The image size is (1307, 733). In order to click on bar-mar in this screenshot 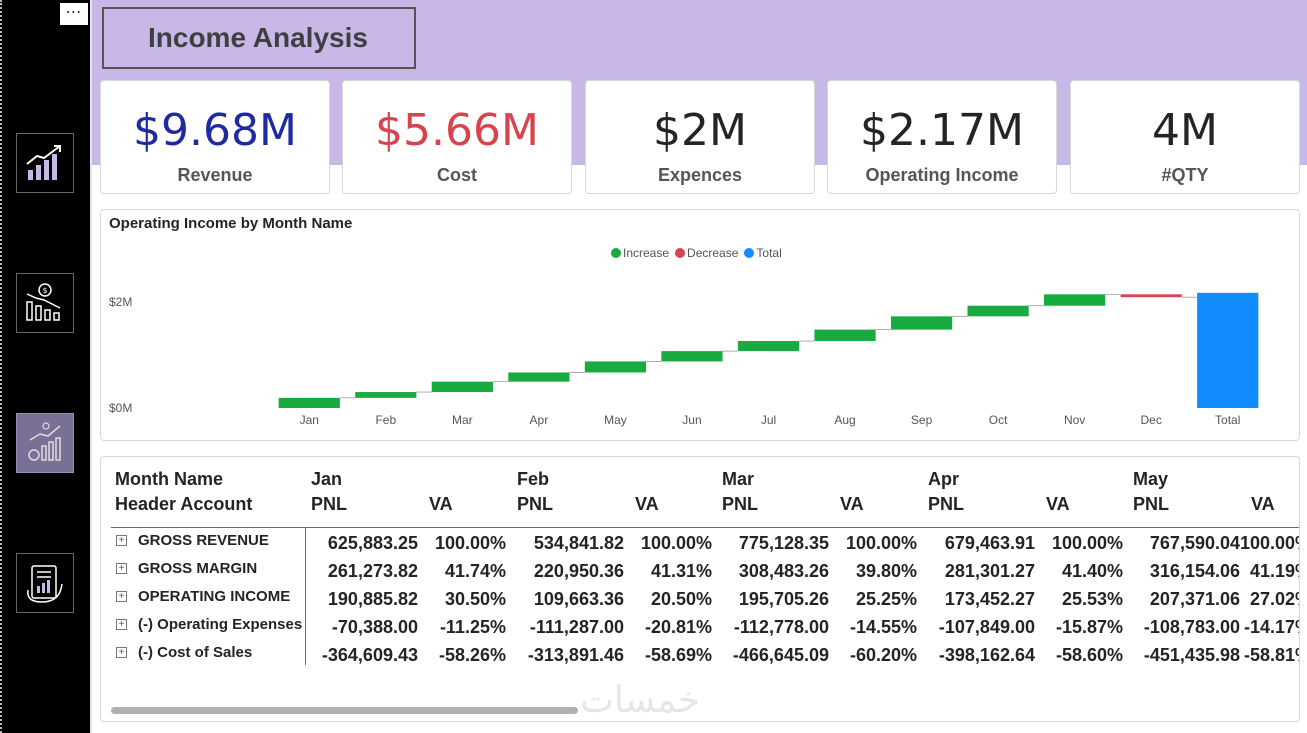, I will do `click(462, 387)`.